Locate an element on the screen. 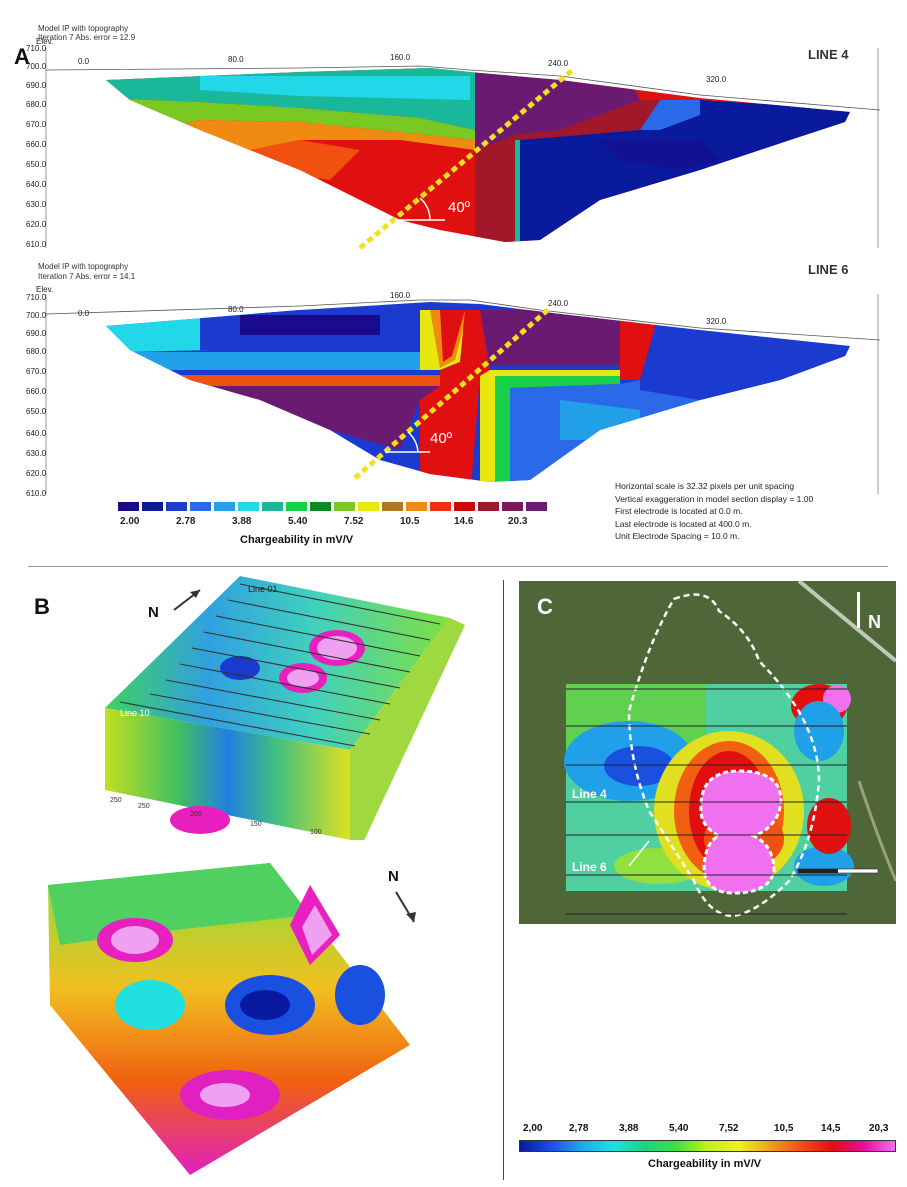 This screenshot has height=1187, width=907. legend-value: 2.00 is located at coordinates (130, 521).